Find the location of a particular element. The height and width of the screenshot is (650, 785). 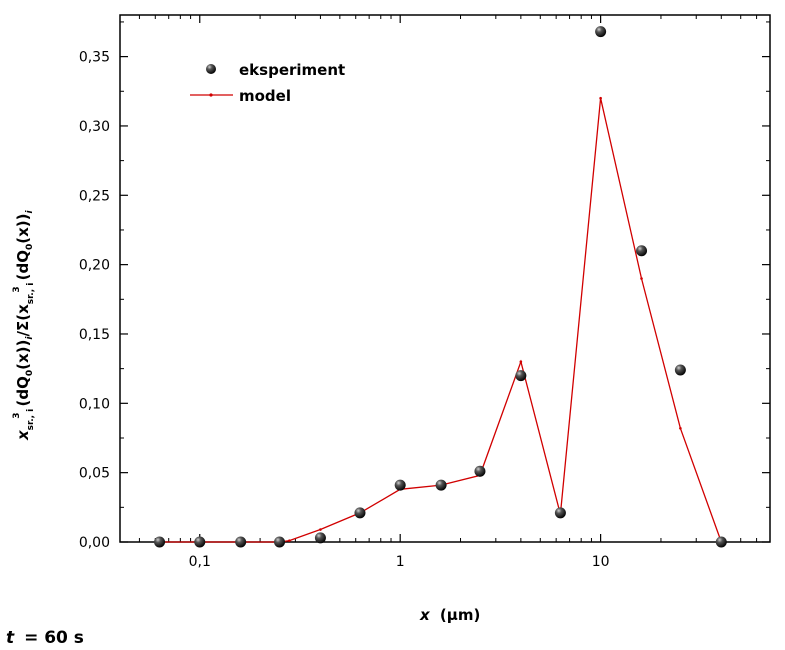

y-tick-label: 0,35 is located at coordinates (94, 58).